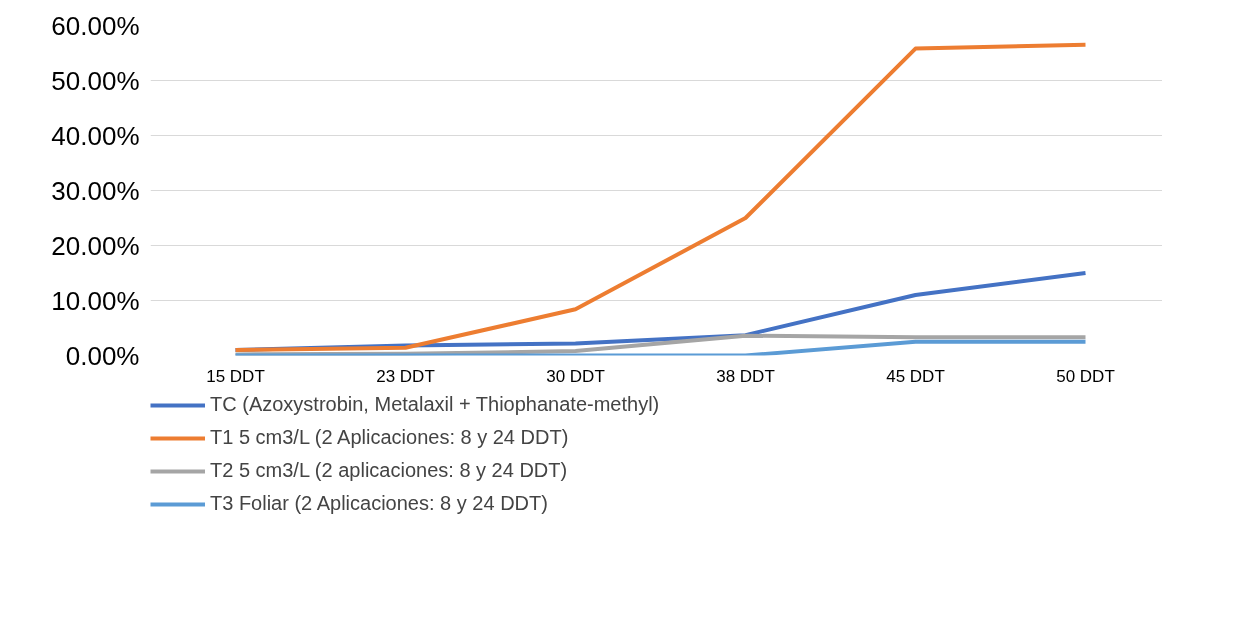 Image resolution: width=1241 pixels, height=630 pixels. What do you see at coordinates (235, 376) in the screenshot?
I see `x-tick-label: 15 DDT` at bounding box center [235, 376].